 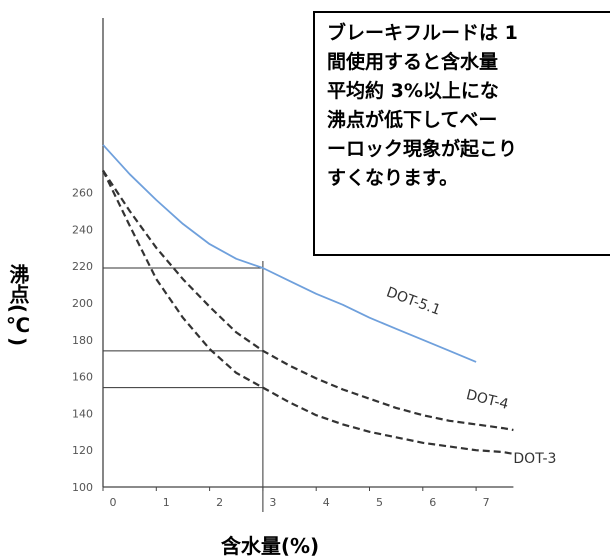 What do you see at coordinates (82, 266) in the screenshot?
I see `y-tick-label: 220` at bounding box center [82, 266].